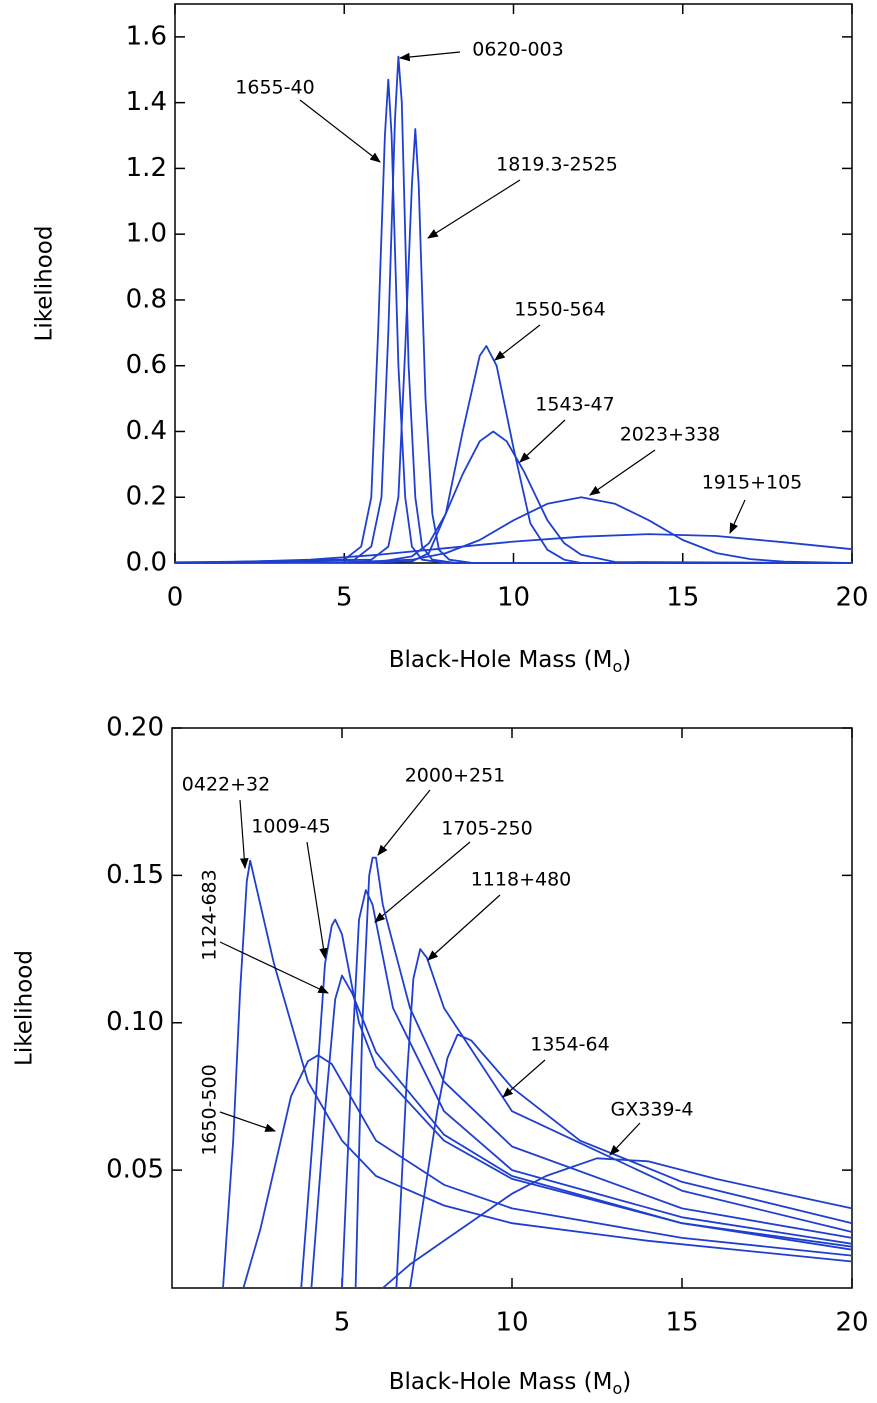 This screenshot has height=1403, width=877. I want to click on series-label: 1124-683, so click(210, 914).